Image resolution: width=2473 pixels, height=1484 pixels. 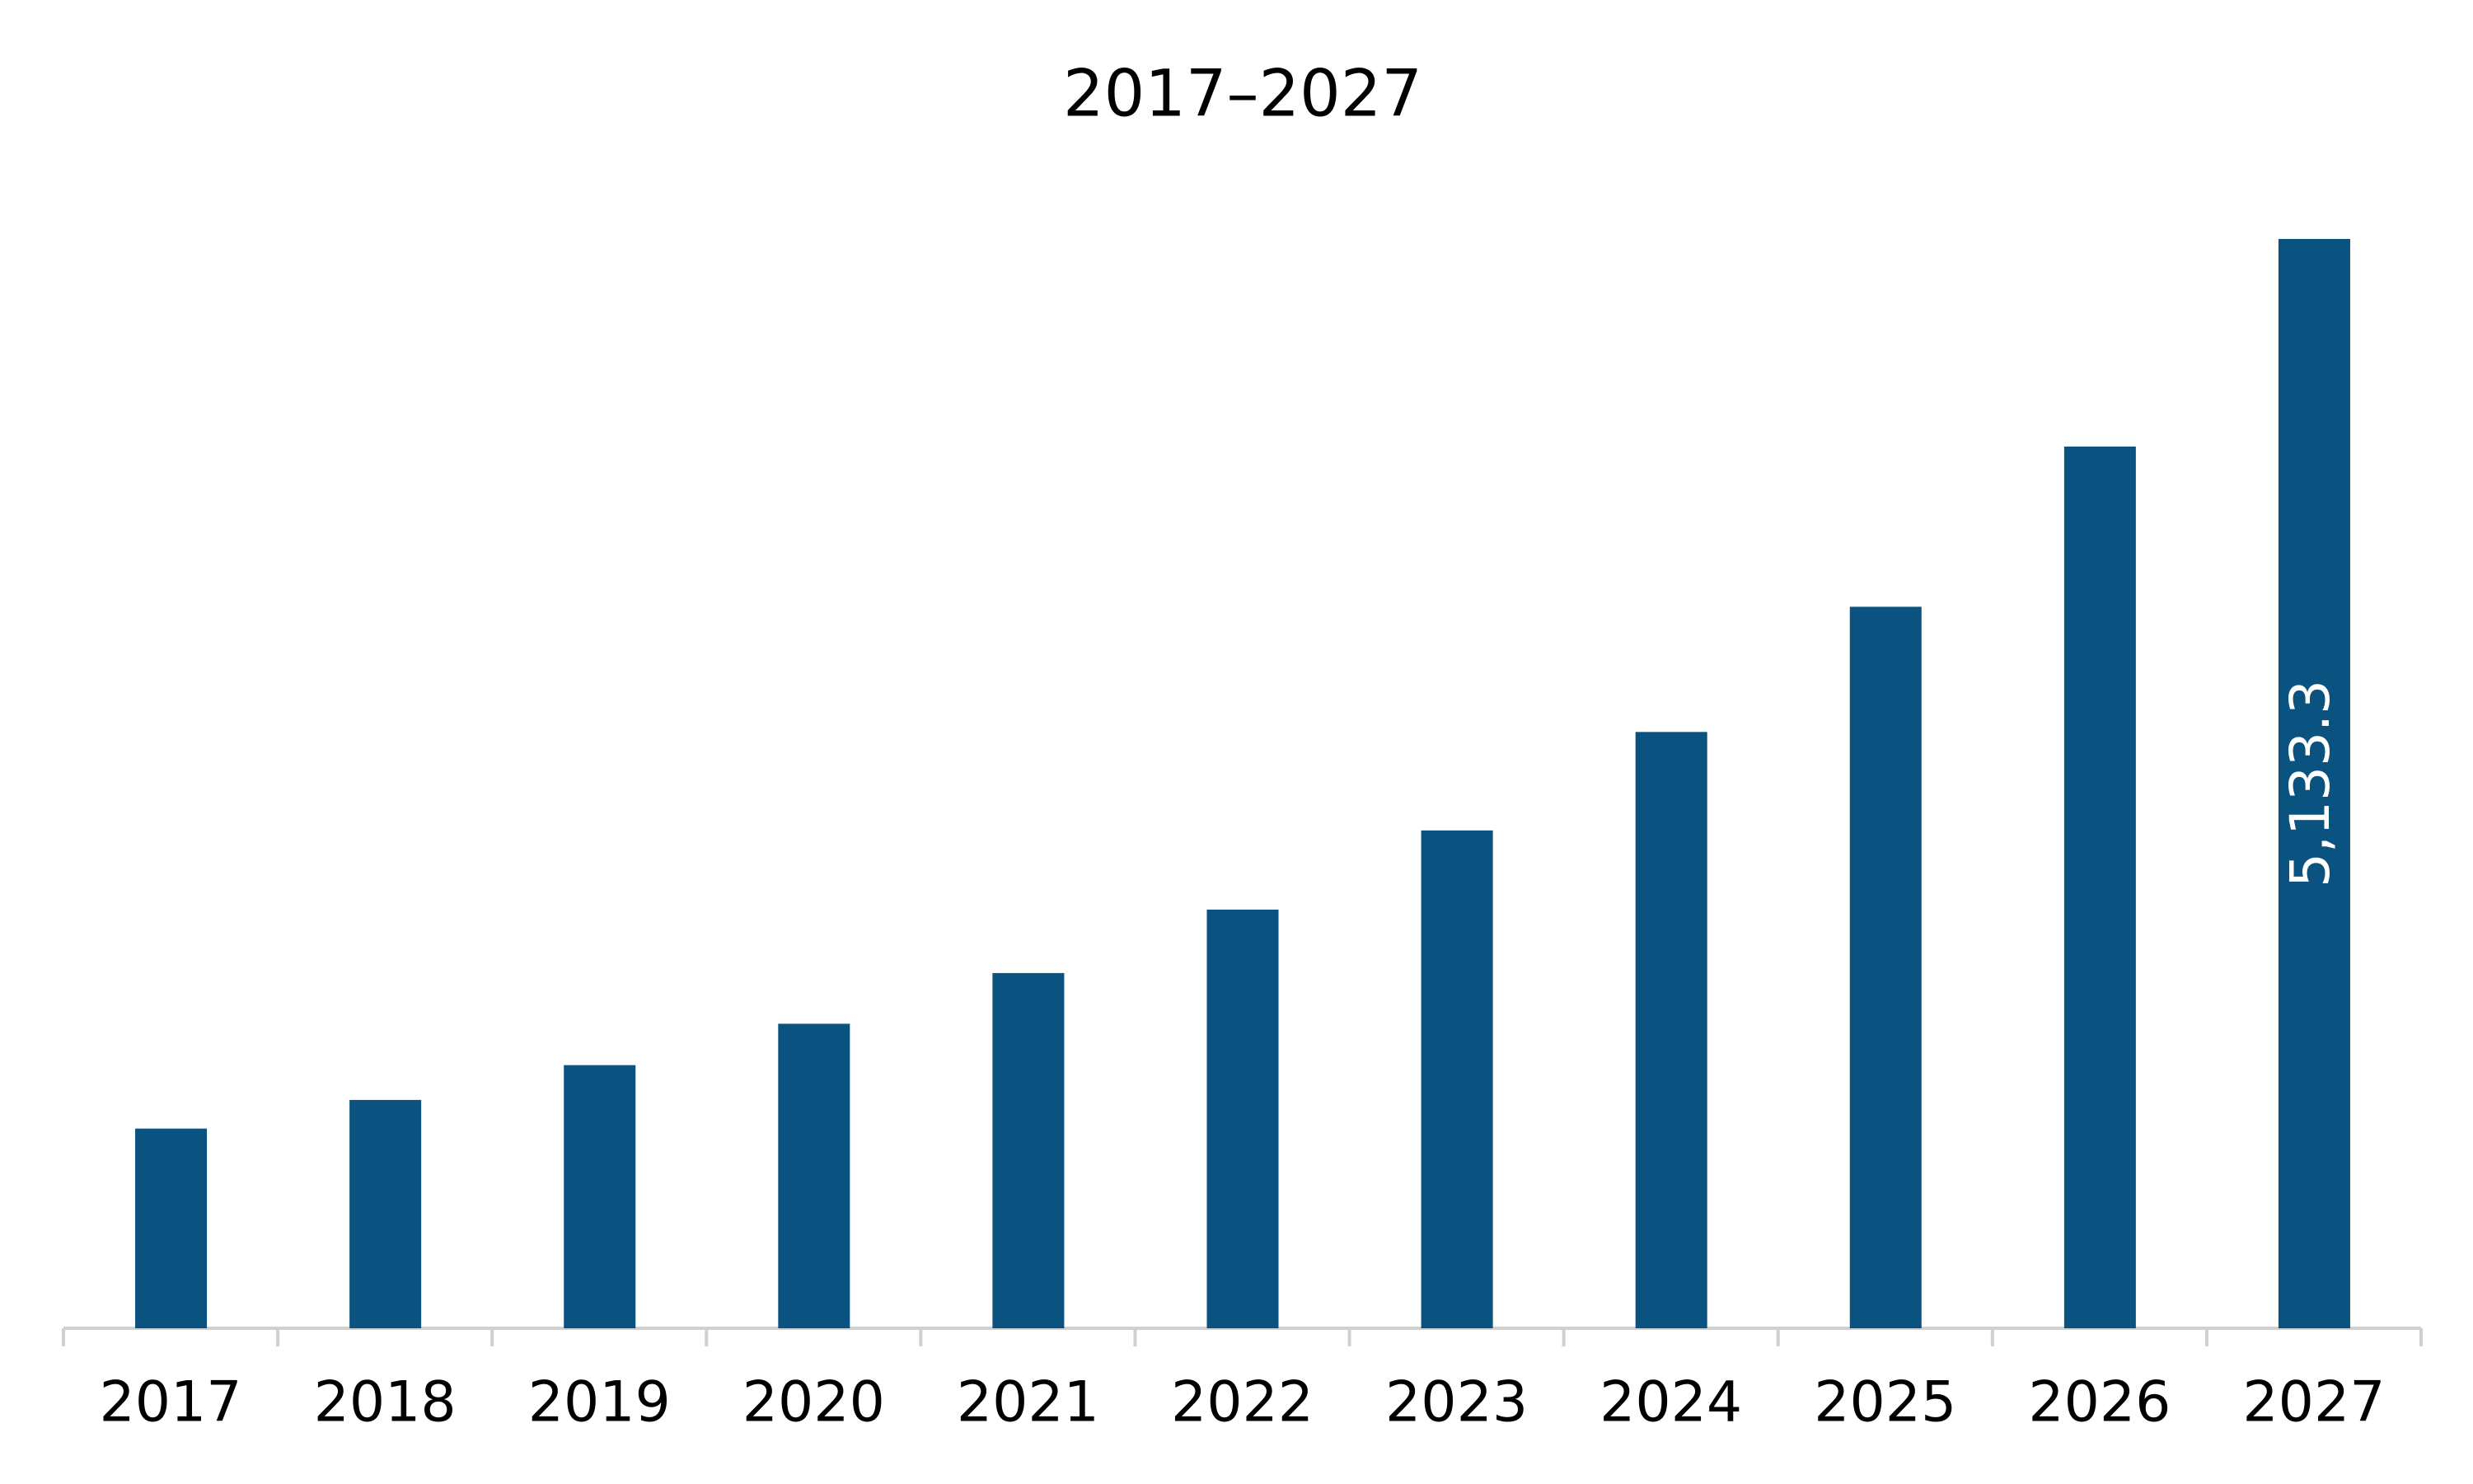 What do you see at coordinates (2313, 1402) in the screenshot?
I see `x-tick-label: 2027` at bounding box center [2313, 1402].